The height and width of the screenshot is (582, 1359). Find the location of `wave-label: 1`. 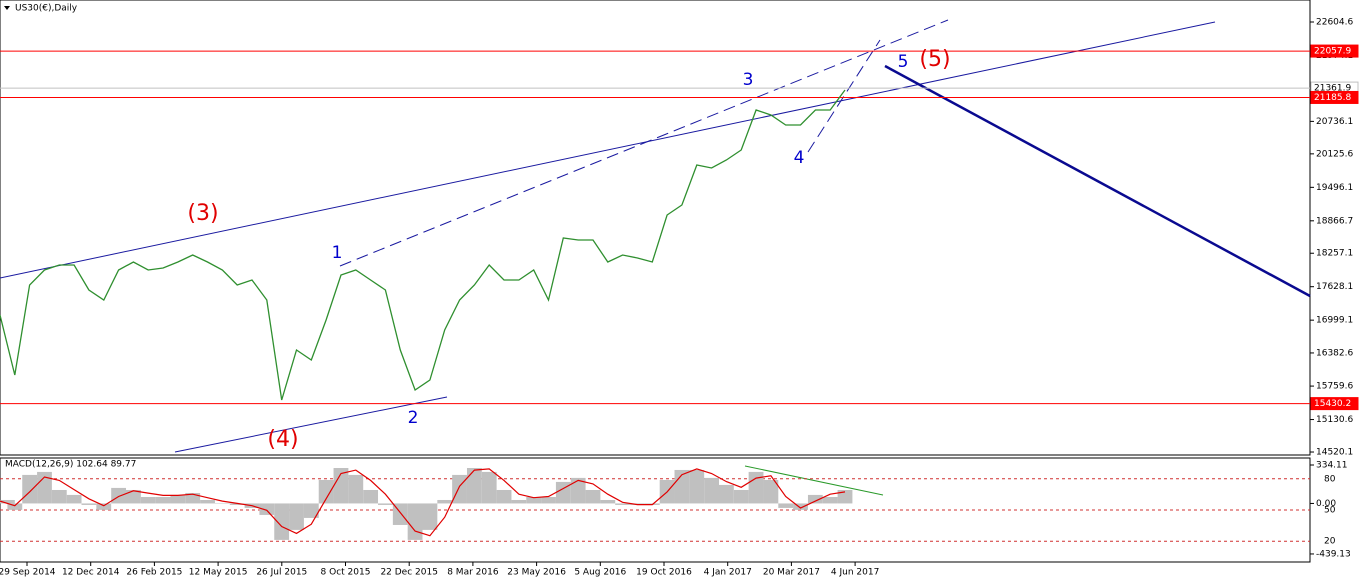

wave-label: 1 is located at coordinates (337, 253).